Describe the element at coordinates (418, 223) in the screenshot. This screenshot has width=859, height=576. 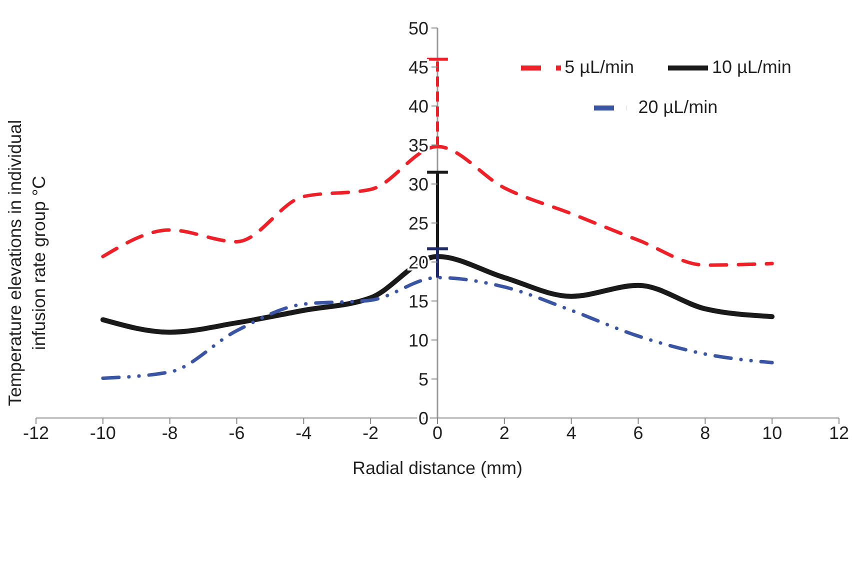
I see `y-tick-label: 25` at that location.